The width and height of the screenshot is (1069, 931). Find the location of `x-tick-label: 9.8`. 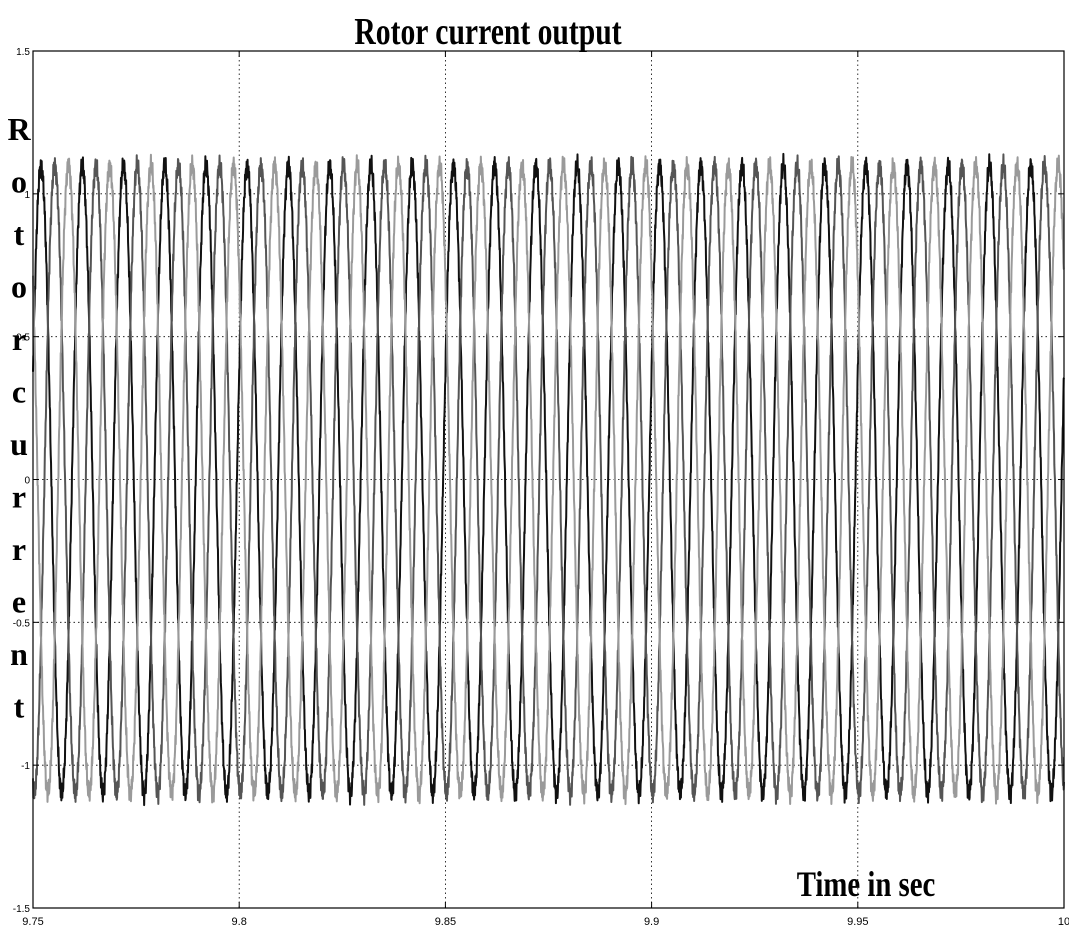

x-tick-label: 9.8 is located at coordinates (239, 922).